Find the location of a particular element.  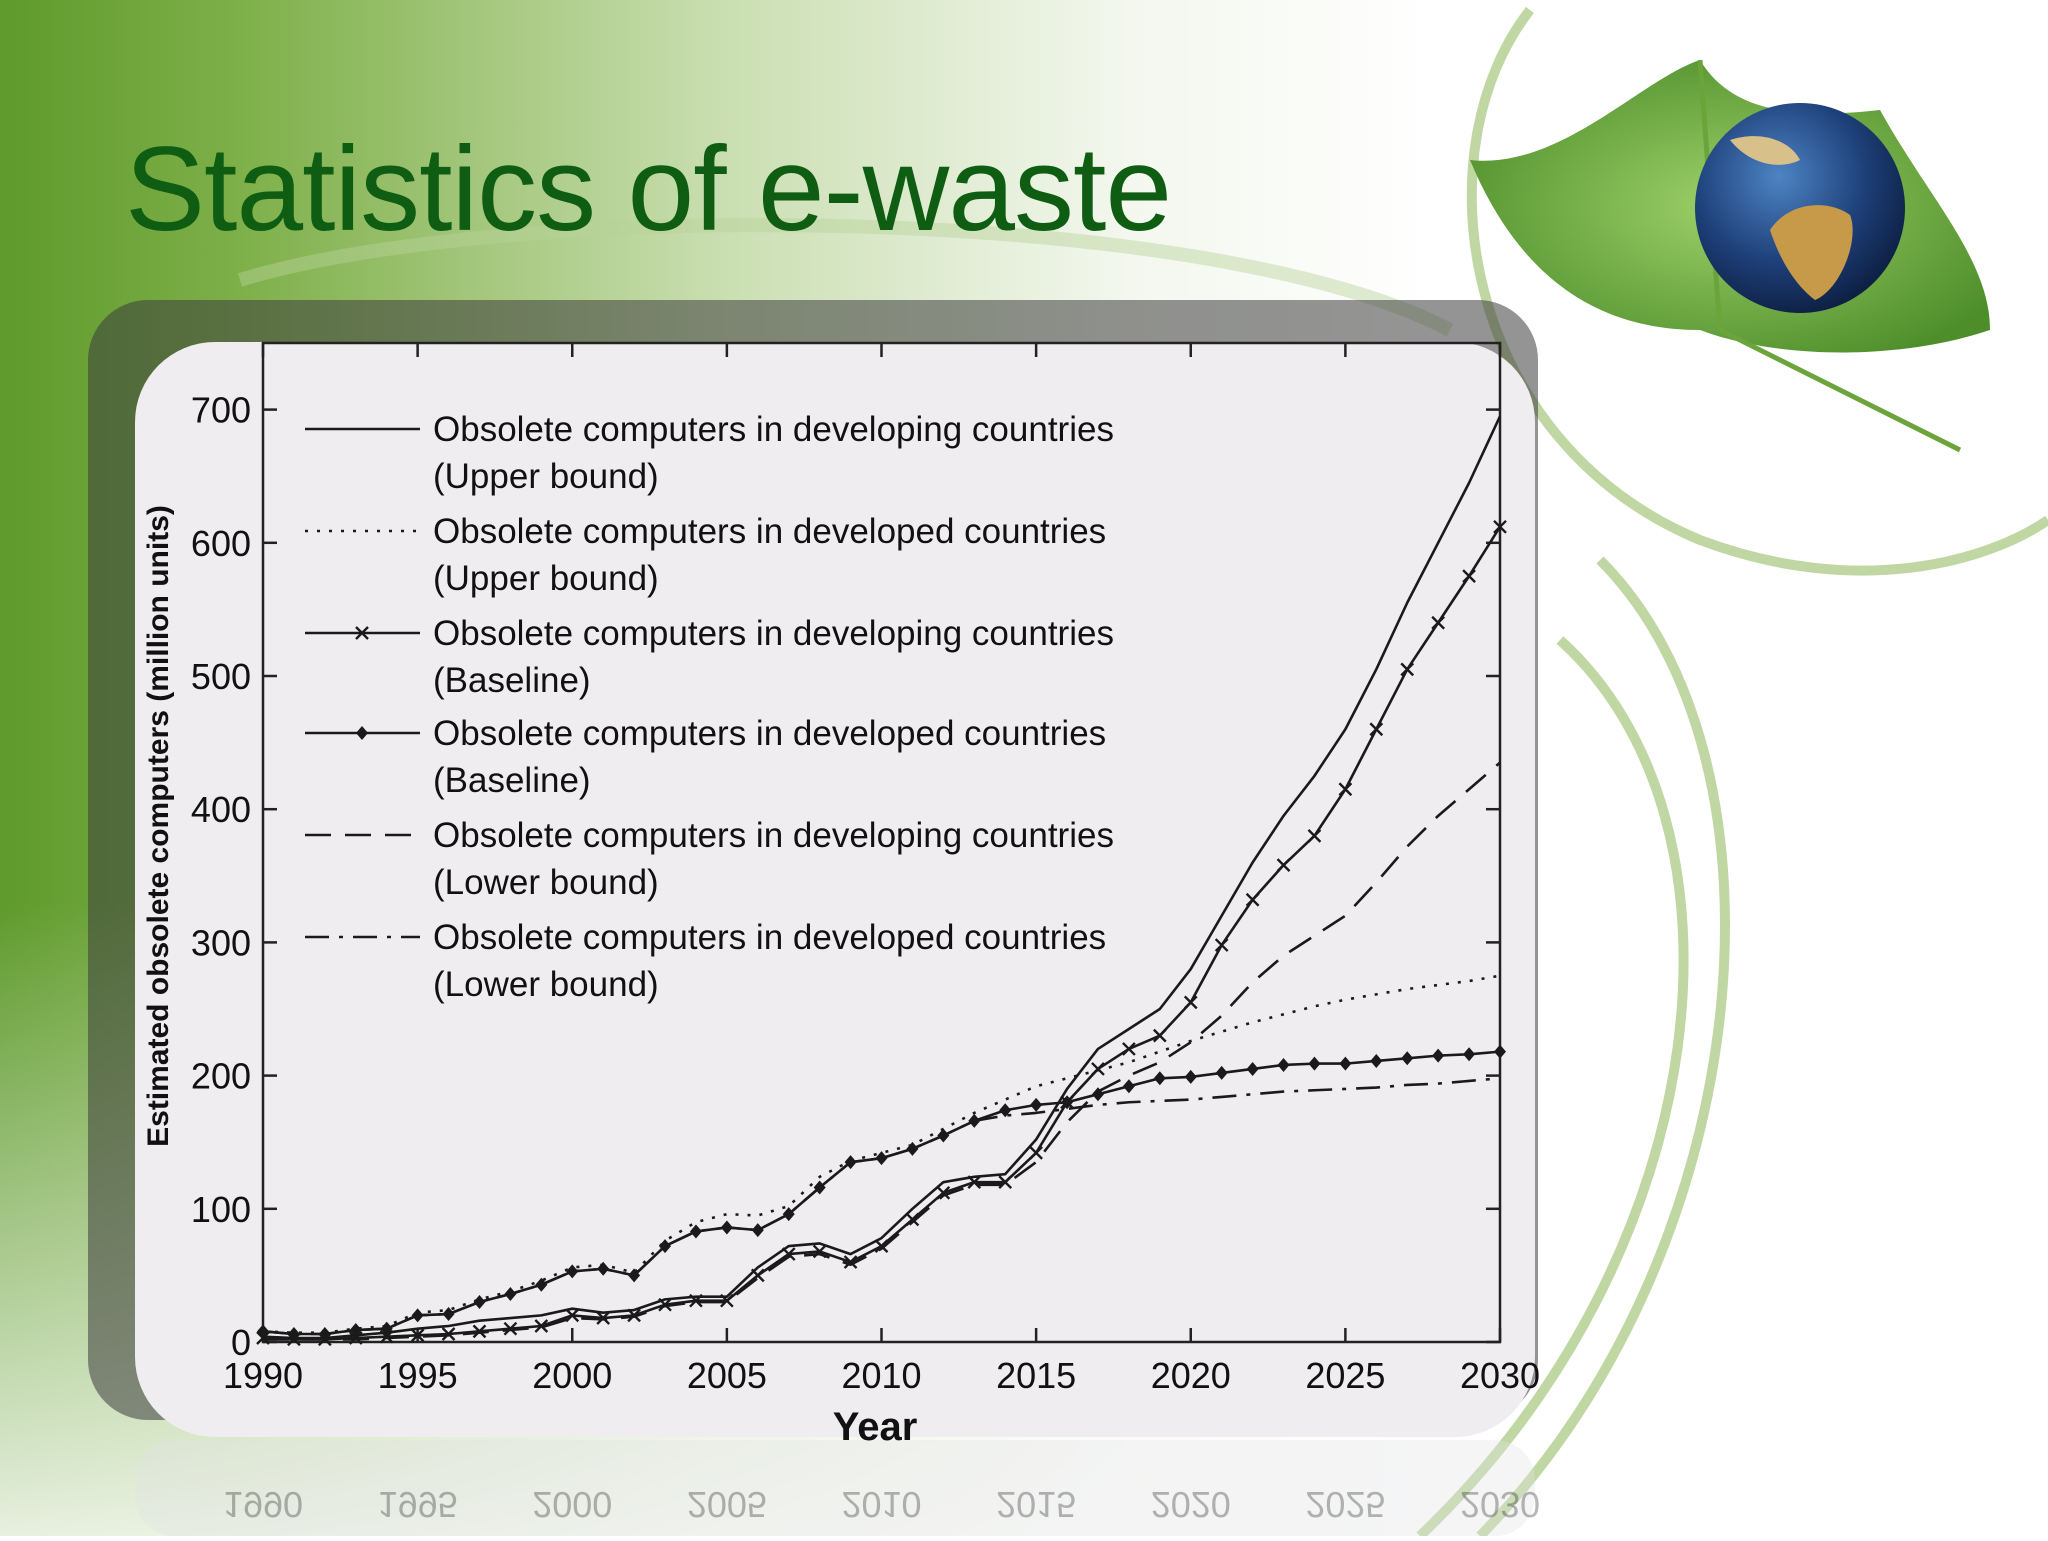

y-tick-label: 100 is located at coordinates (221, 1209).